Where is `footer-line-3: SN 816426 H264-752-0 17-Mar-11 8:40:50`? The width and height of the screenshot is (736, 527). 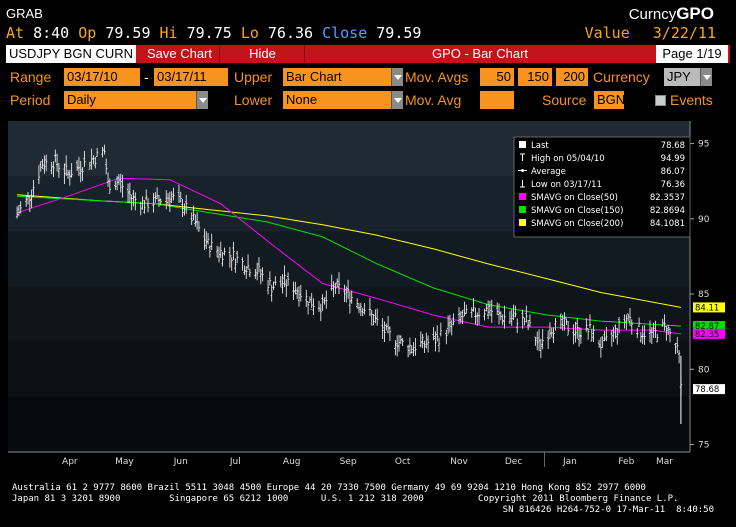 footer-line-3: SN 816426 H264-752-0 17-Mar-11 8:40:50 is located at coordinates (608, 510).